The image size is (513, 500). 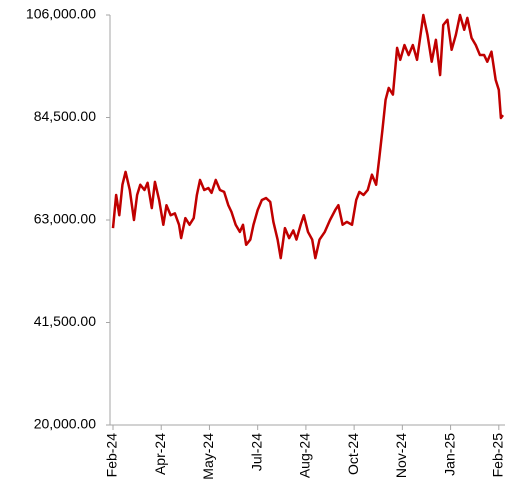 What do you see at coordinates (65, 321) in the screenshot?
I see `y-tick-label: 41,500.00` at bounding box center [65, 321].